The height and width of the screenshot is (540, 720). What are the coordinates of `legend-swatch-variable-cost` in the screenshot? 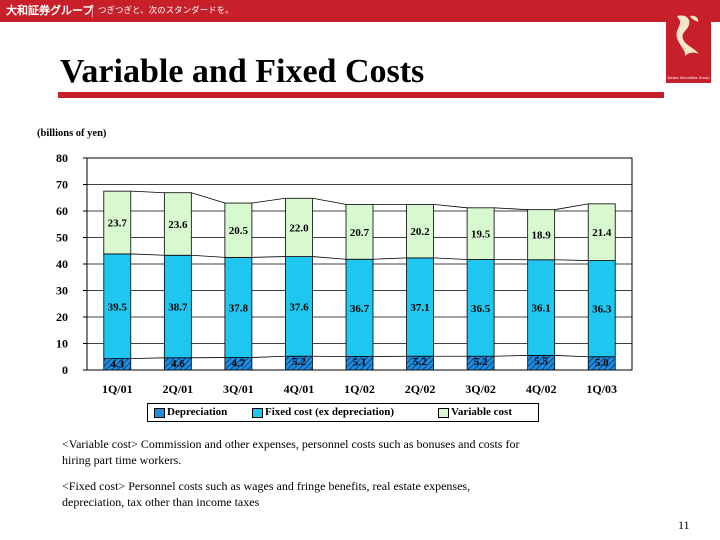 It's located at (443, 413).